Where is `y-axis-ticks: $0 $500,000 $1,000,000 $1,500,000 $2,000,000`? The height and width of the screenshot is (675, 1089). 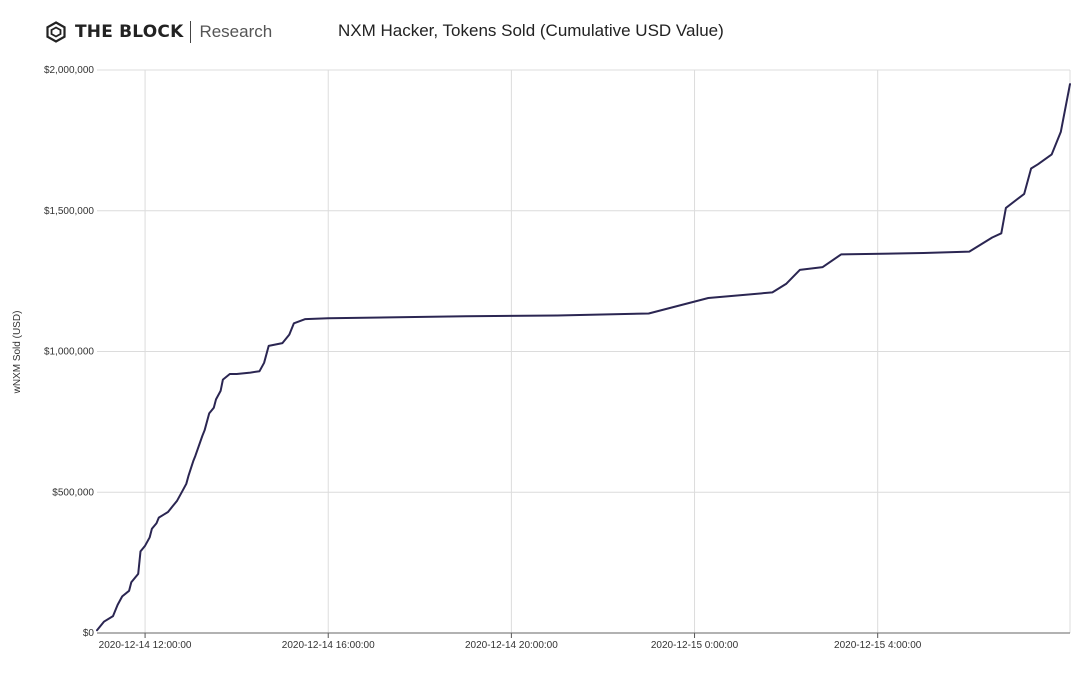
y-axis-ticks: $0 $500,000 $1,000,000 $1,500,000 $2,000,000 is located at coordinates (69, 352).